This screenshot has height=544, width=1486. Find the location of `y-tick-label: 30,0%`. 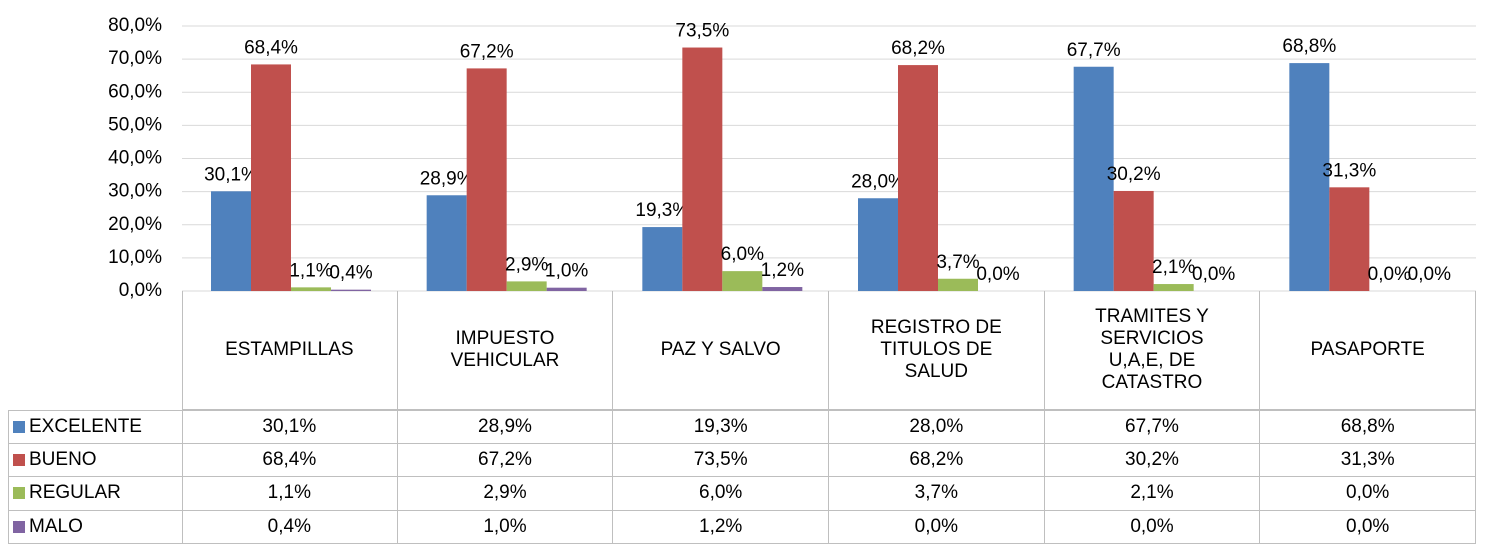

y-tick-label: 30,0% is located at coordinates (135, 191).